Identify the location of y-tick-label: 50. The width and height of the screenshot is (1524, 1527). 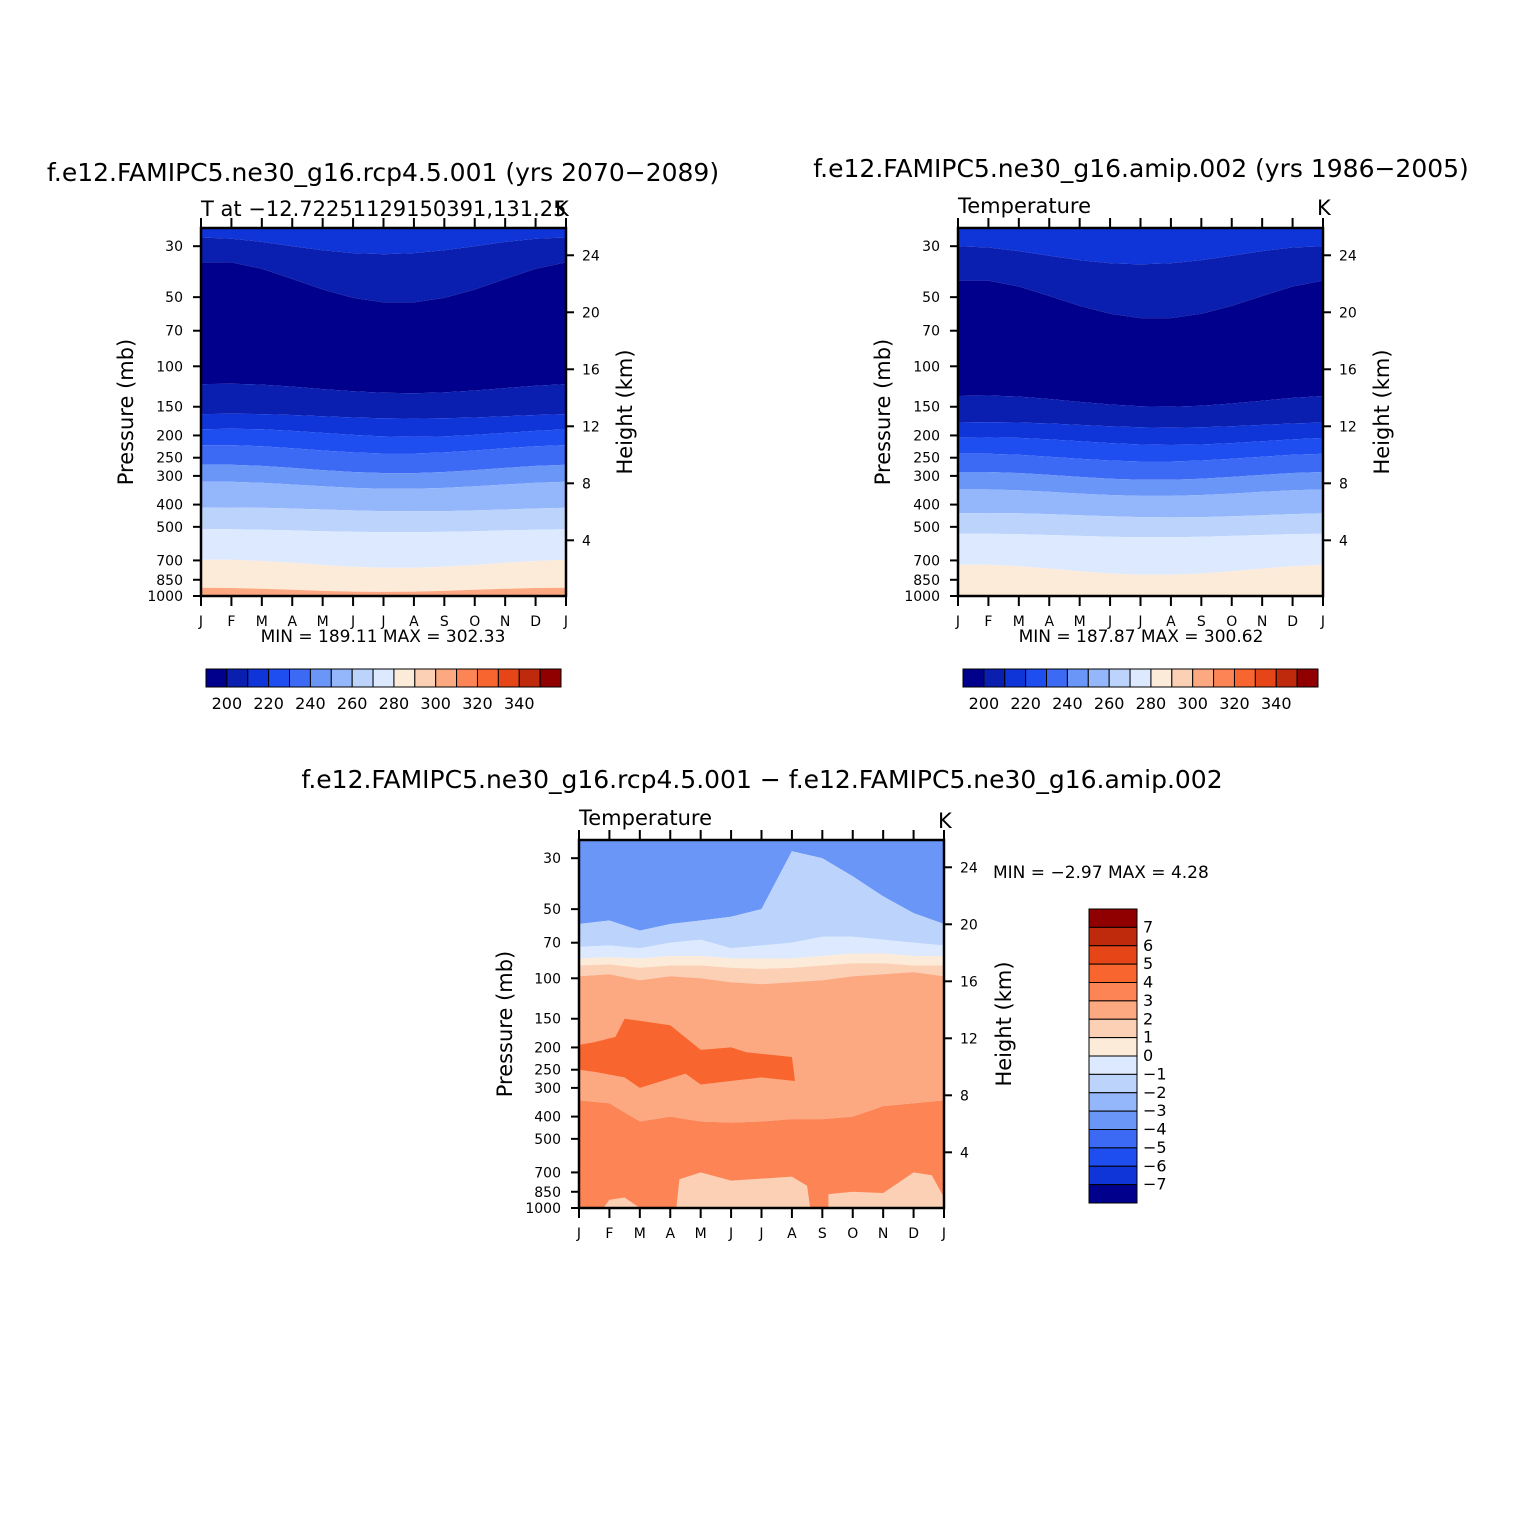
(931, 298).